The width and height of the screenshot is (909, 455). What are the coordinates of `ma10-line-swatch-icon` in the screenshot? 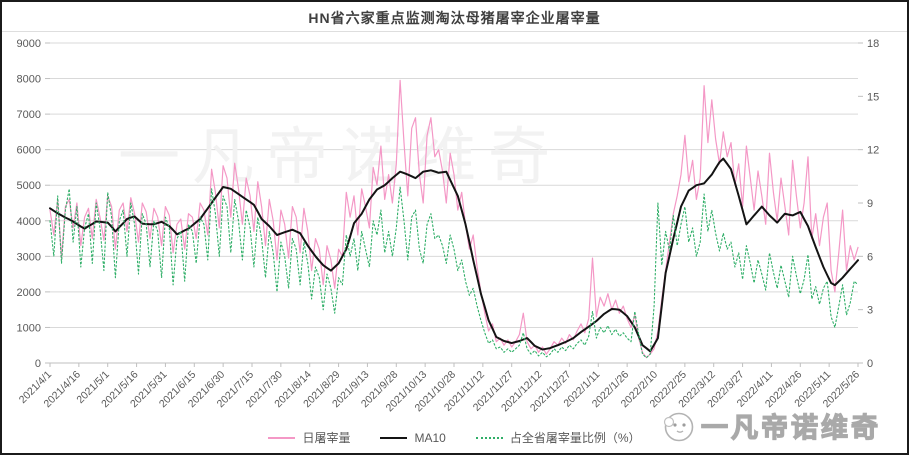 It's located at (394, 437).